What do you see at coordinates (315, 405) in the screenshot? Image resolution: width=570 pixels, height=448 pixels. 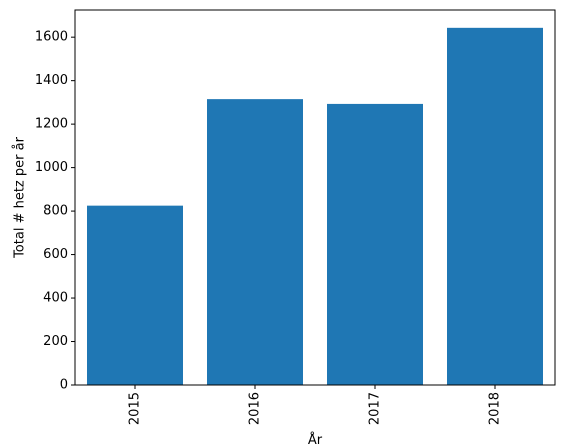 I see `x-axis-ticks: 2015 2016 2017 2018` at bounding box center [315, 405].